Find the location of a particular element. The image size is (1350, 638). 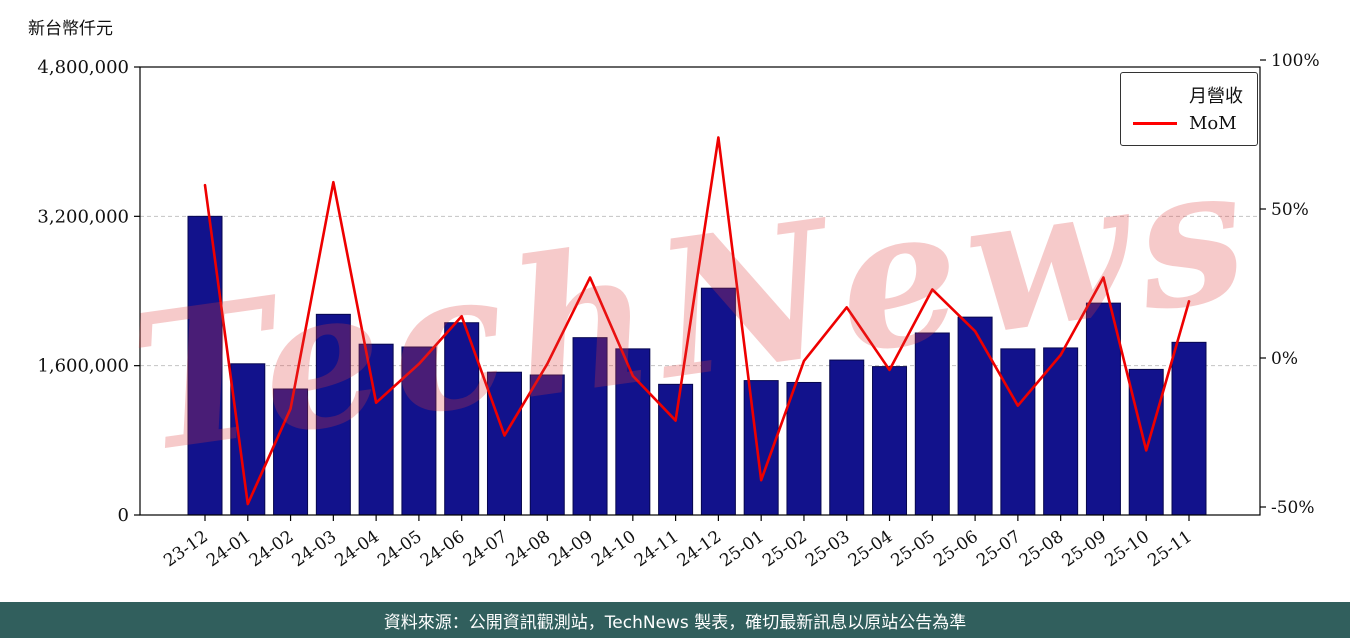

x-tick-label-24-08: 24-08 is located at coordinates (529, 549).